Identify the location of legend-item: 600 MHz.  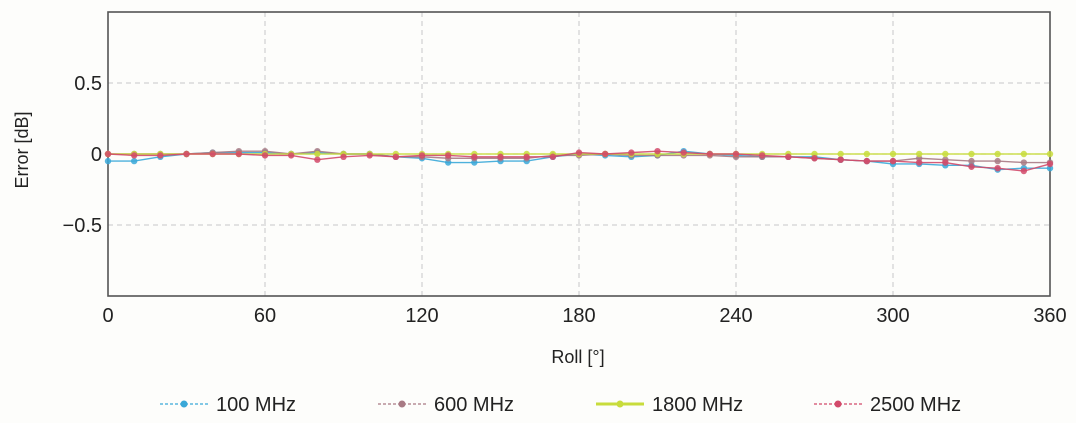
(446, 405).